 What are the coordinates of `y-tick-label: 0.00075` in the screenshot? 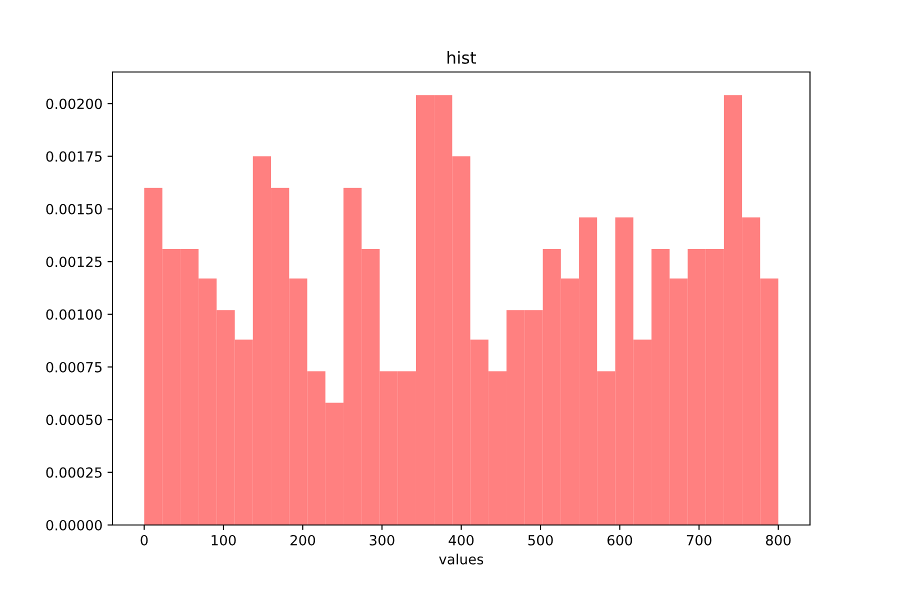 It's located at (74, 367).